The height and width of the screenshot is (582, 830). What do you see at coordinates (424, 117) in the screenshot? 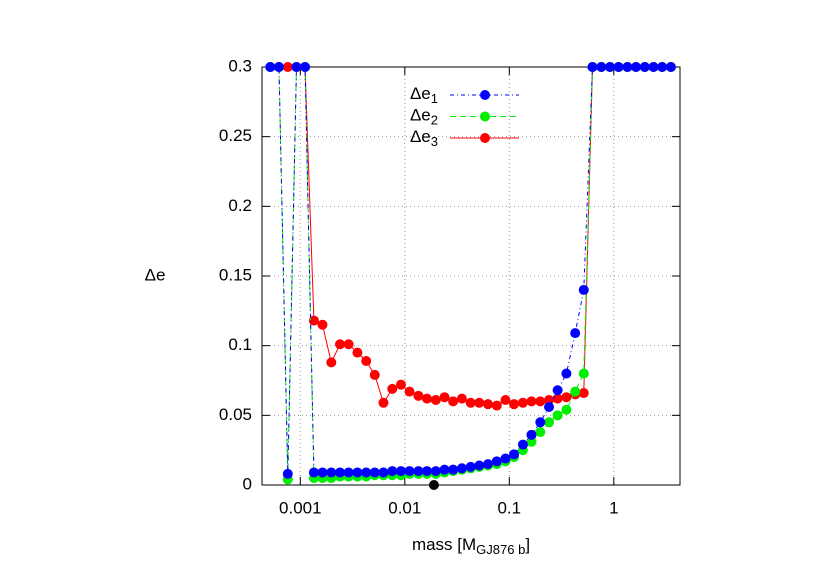
I see `legend-label: Δe2` at bounding box center [424, 117].